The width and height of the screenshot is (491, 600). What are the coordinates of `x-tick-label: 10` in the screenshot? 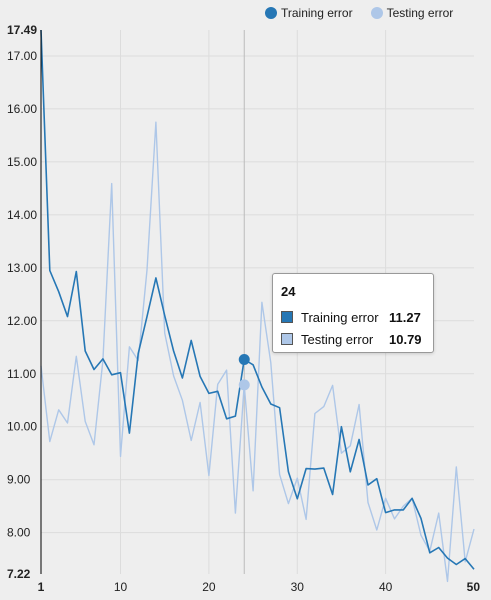 It's located at (121, 587).